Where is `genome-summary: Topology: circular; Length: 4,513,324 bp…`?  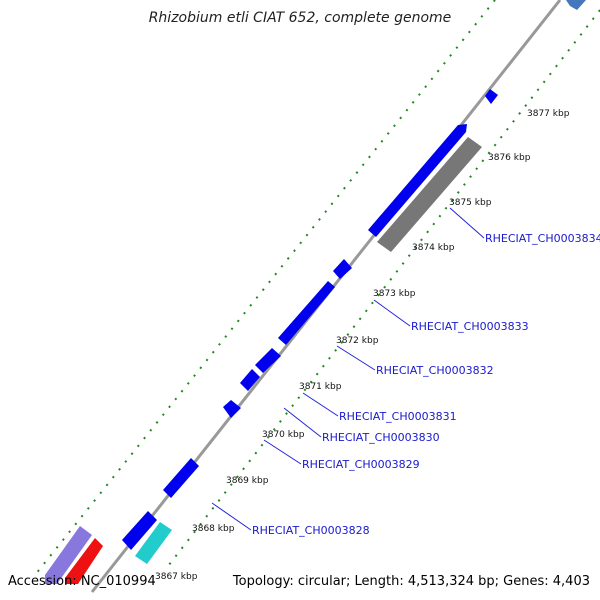 genome-summary: Topology: circular; Length: 4,513,324 bp… is located at coordinates (411, 581).